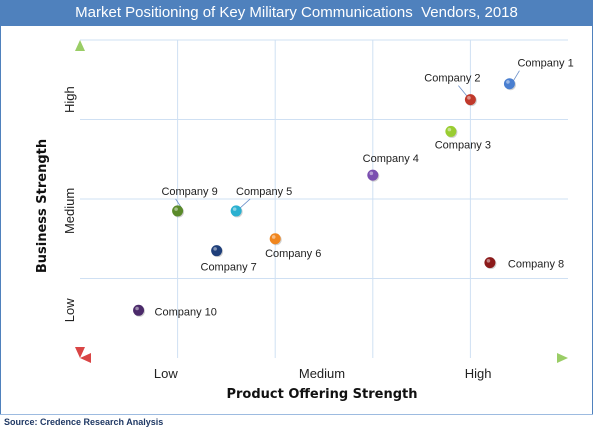 This screenshot has width=593, height=429. I want to click on x-tick-label: Medium, so click(322, 373).